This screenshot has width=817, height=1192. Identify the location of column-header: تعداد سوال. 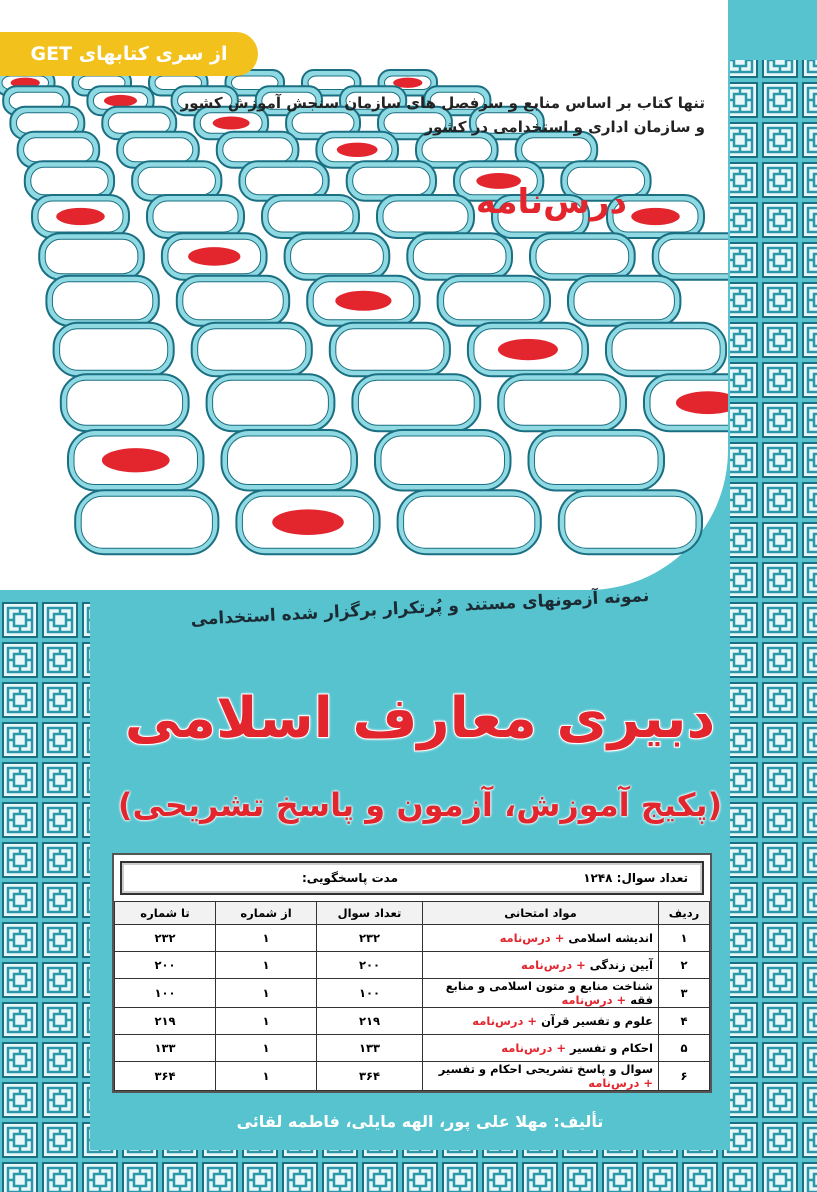
(369, 913).